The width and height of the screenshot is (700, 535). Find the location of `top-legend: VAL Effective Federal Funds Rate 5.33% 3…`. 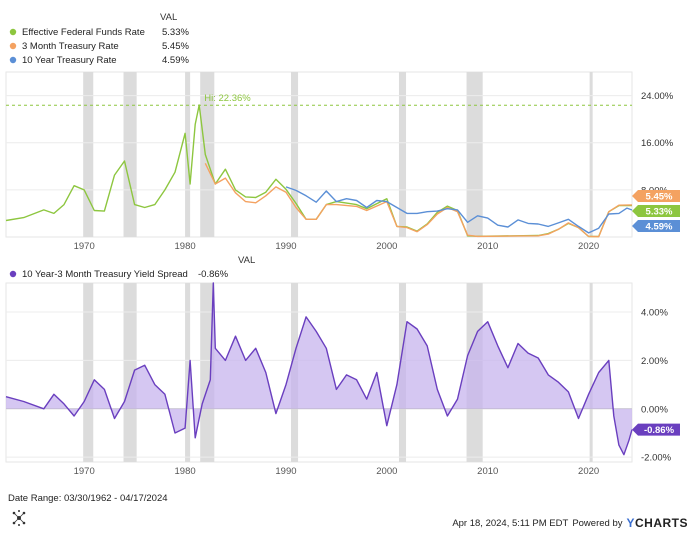

top-legend: VAL Effective Federal Funds Rate 5.33% 3… is located at coordinates (99, 39).